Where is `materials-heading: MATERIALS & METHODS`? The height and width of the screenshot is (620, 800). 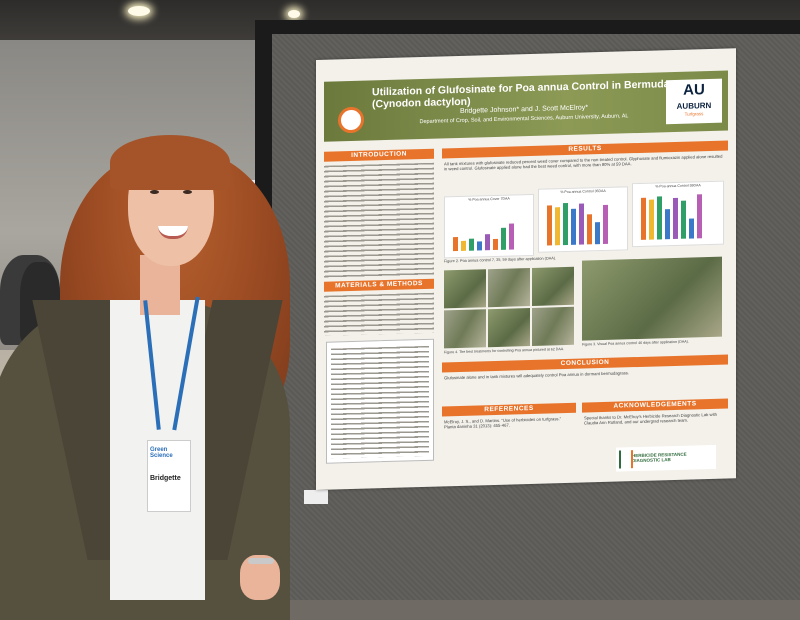 materials-heading: MATERIALS & METHODS is located at coordinates (379, 285).